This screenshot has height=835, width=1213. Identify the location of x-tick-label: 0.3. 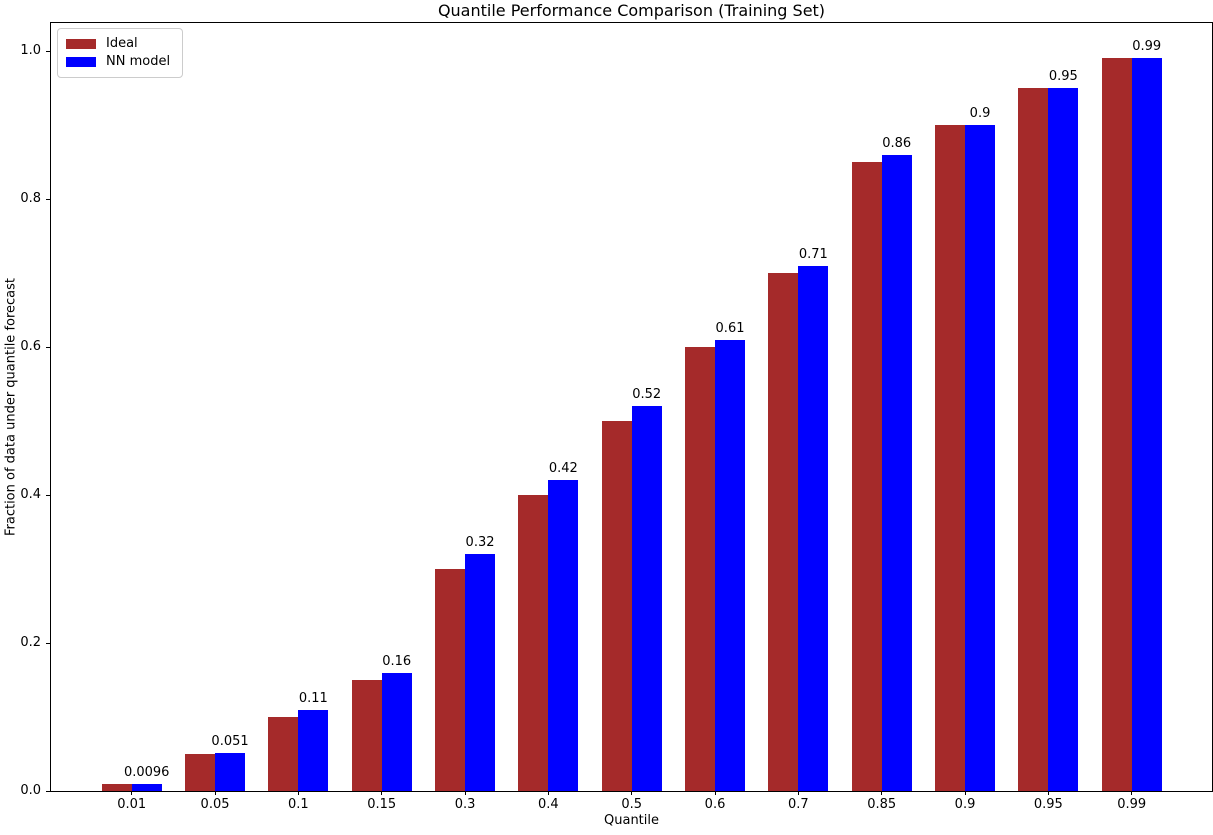
(465, 804).